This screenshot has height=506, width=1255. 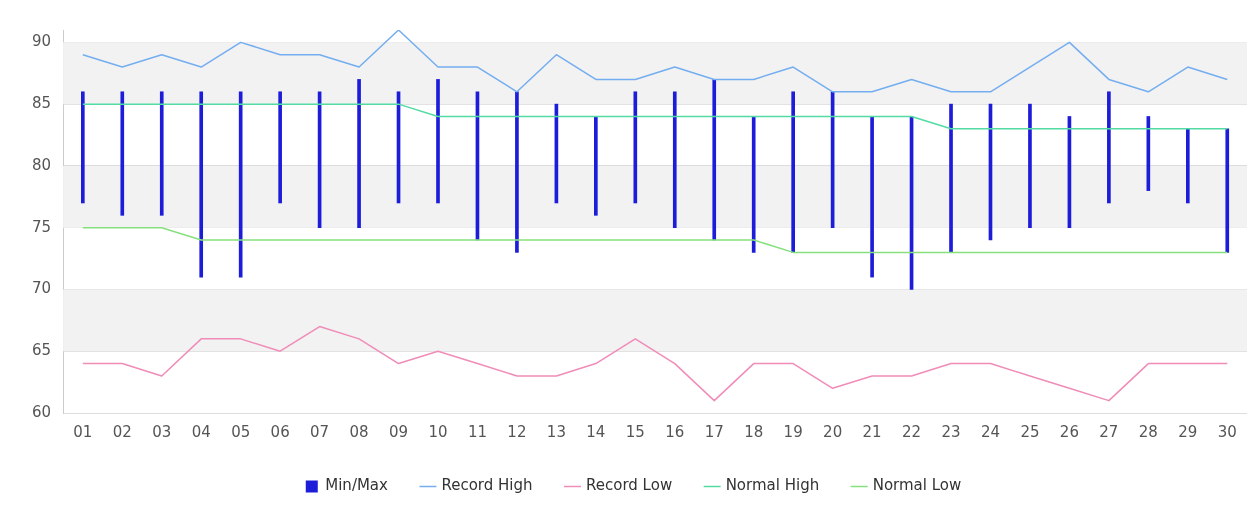 I want to click on x-tick-label: 23, so click(x=951, y=431).